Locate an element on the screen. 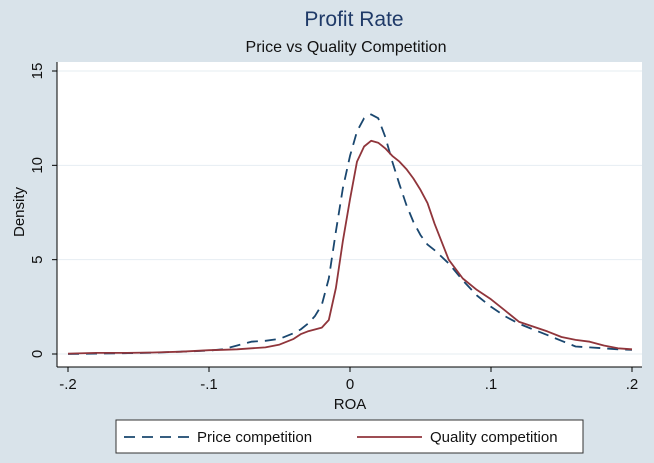 This screenshot has width=654, height=463. legend-box is located at coordinates (349, 436).